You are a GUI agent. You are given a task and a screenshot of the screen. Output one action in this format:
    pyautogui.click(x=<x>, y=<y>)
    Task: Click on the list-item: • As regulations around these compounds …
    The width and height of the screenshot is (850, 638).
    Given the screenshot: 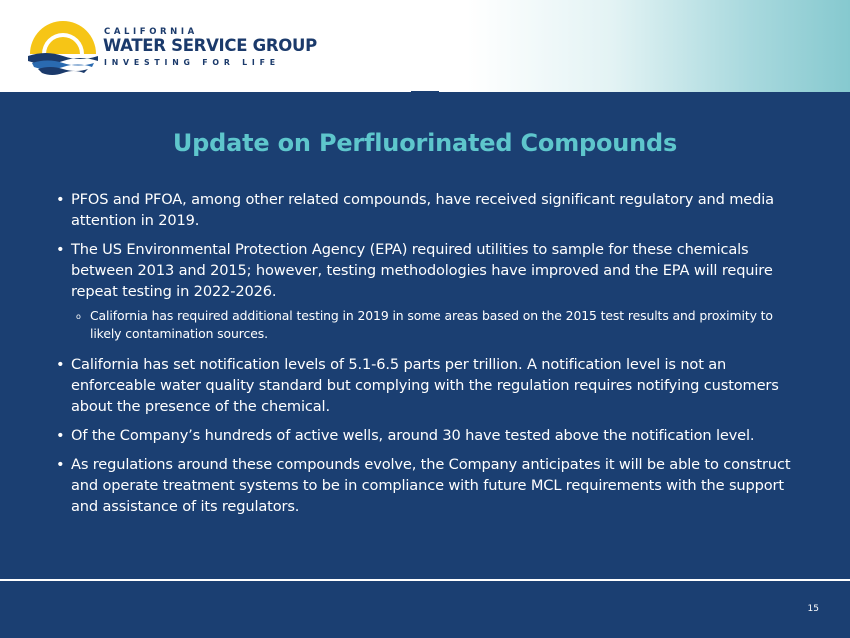 What is the action you would take?
    pyautogui.click(x=428, y=485)
    